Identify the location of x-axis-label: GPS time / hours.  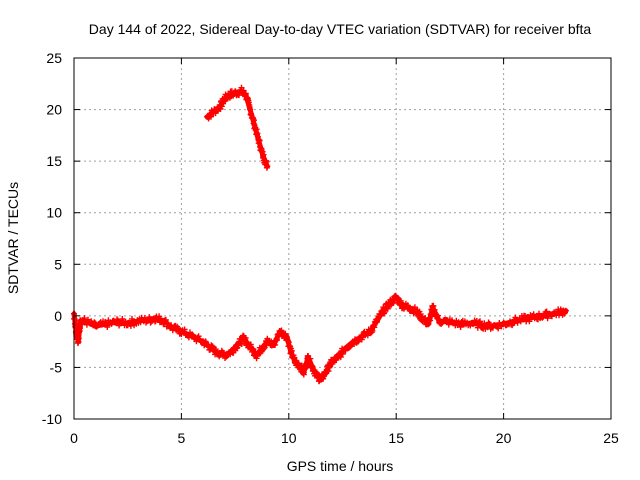
(340, 466).